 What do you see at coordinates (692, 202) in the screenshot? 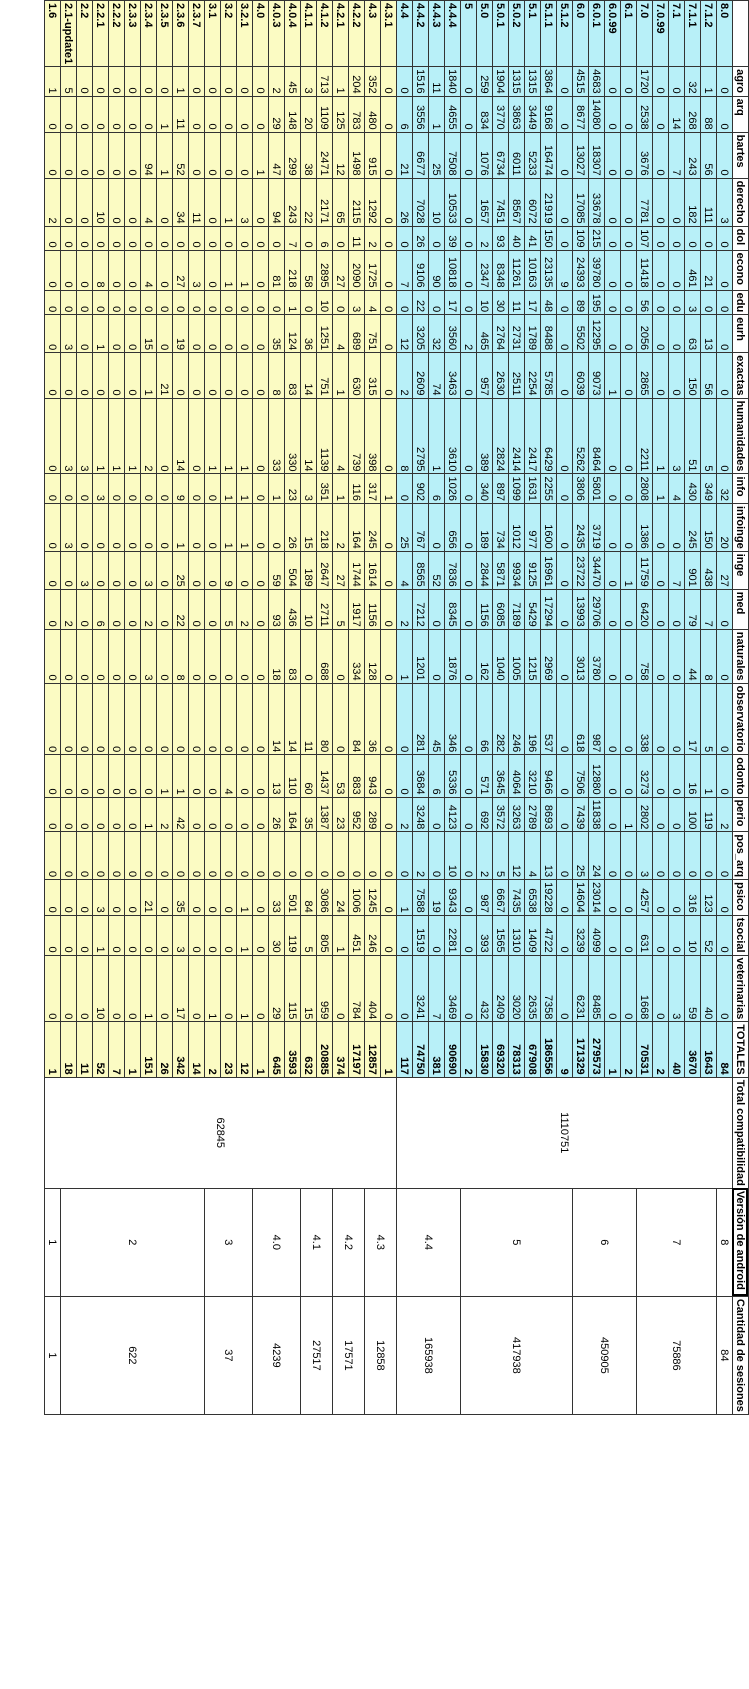
I see `value-cell: 182` at bounding box center [692, 202].